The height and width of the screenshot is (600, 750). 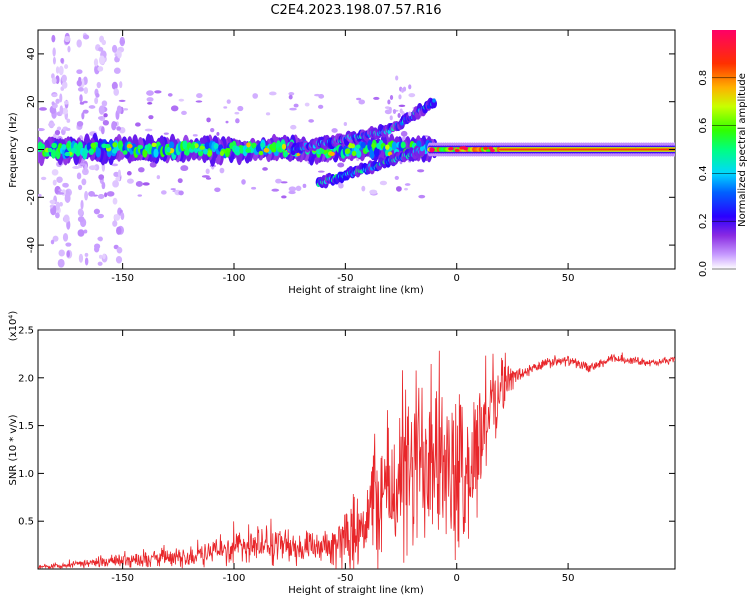 What do you see at coordinates (345, 278) in the screenshot?
I see `spectrogram-x-tick-label: -50` at bounding box center [345, 278].